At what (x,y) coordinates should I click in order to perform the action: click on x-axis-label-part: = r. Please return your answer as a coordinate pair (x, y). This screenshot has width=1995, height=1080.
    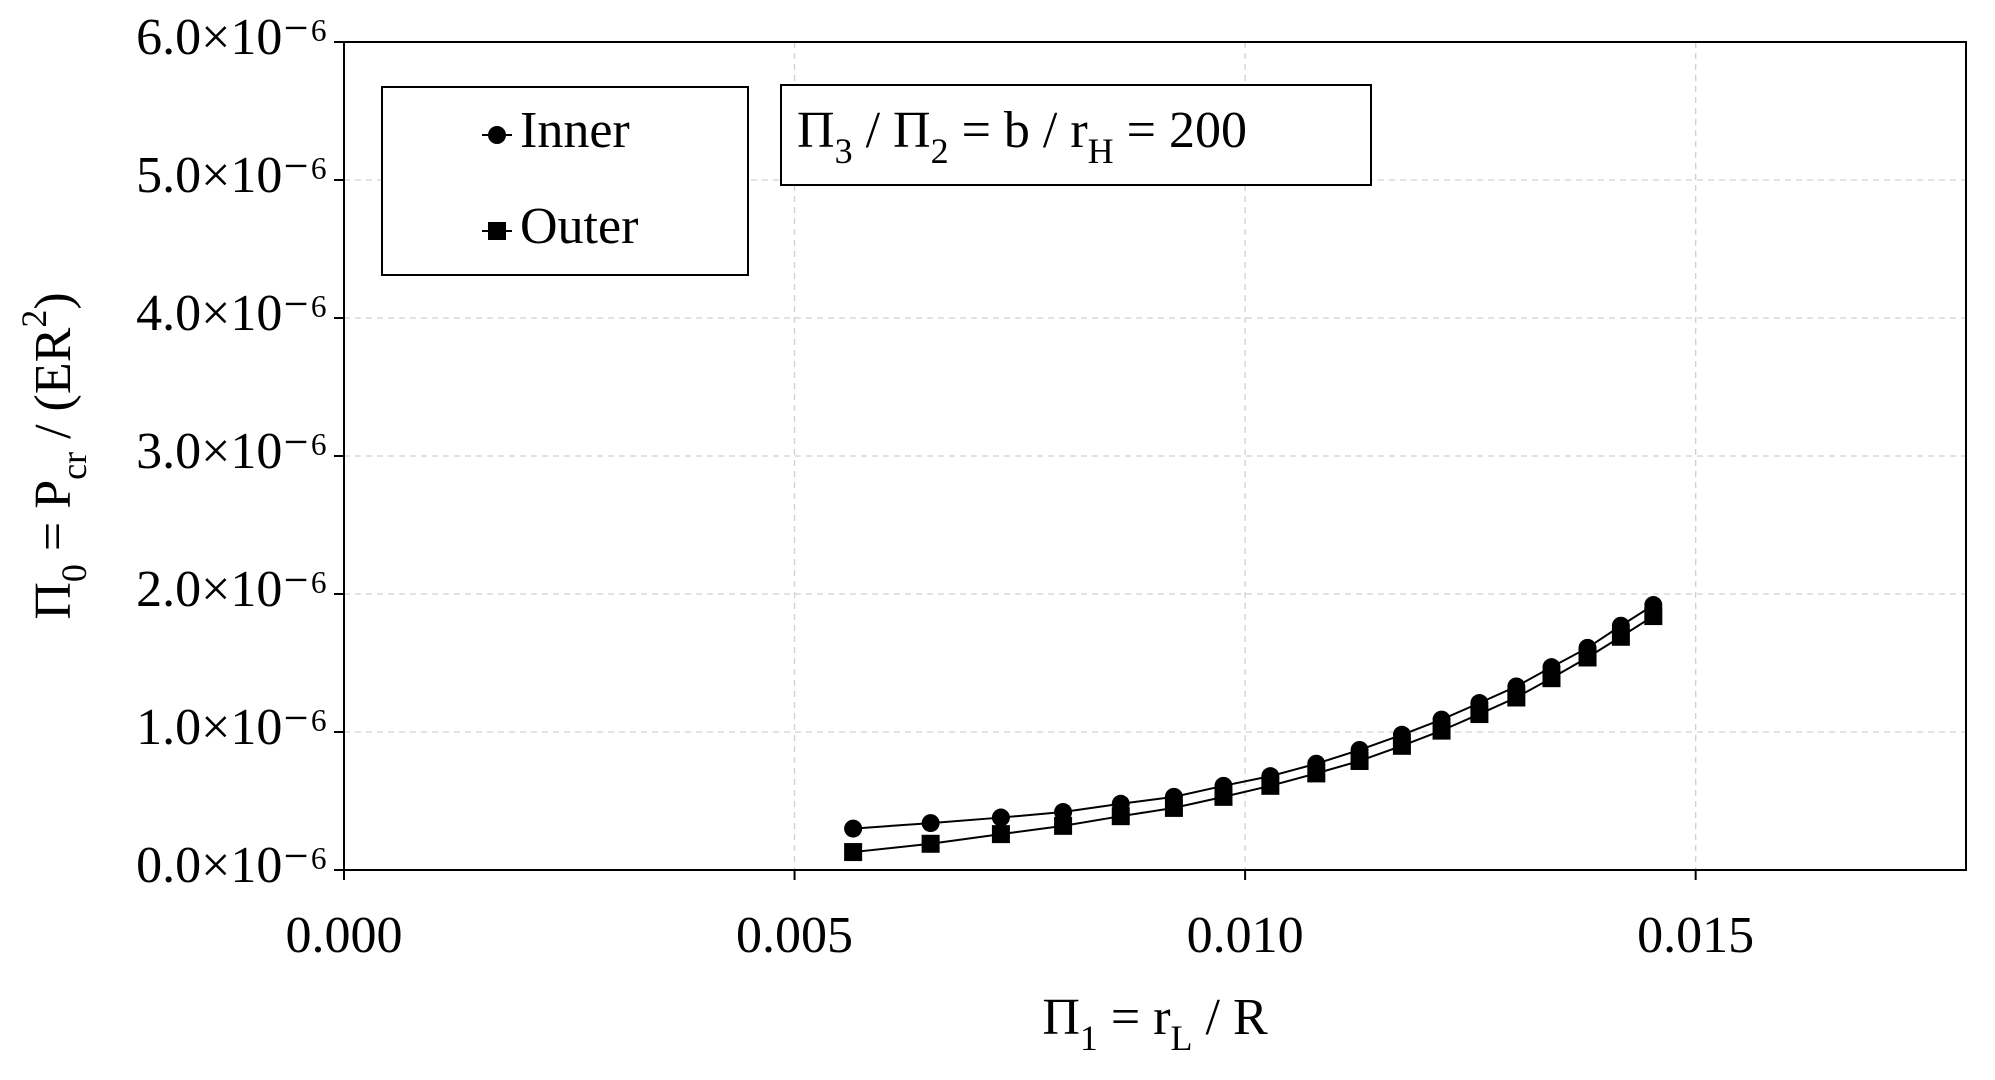
    Looking at the image, I should click on (1134, 1017).